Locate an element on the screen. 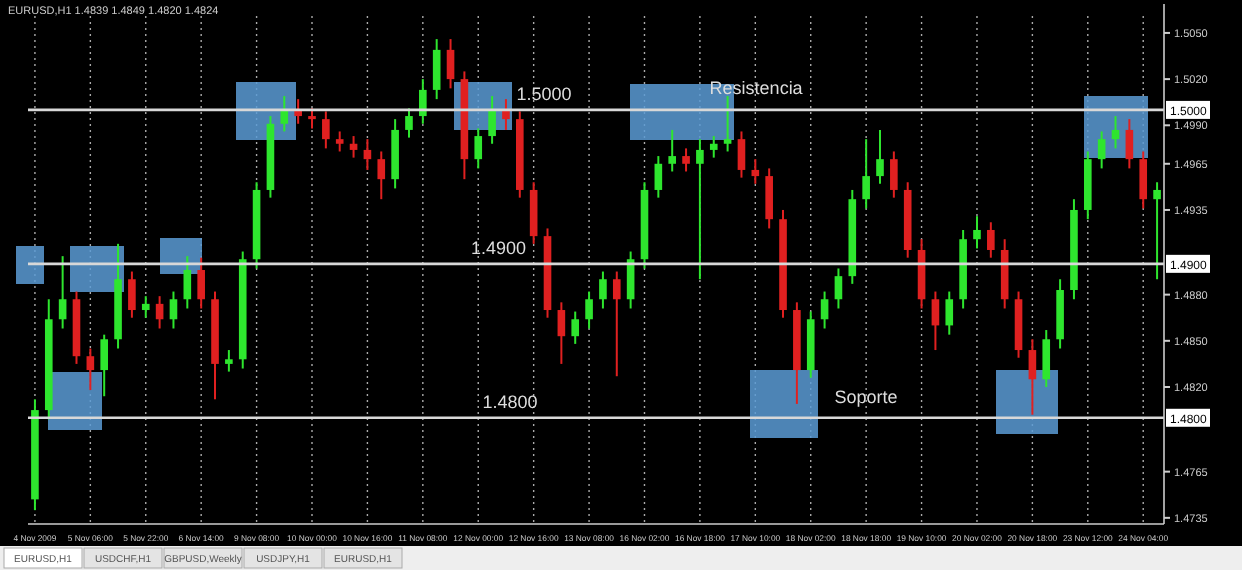  annotation: Soporte is located at coordinates (866, 397).